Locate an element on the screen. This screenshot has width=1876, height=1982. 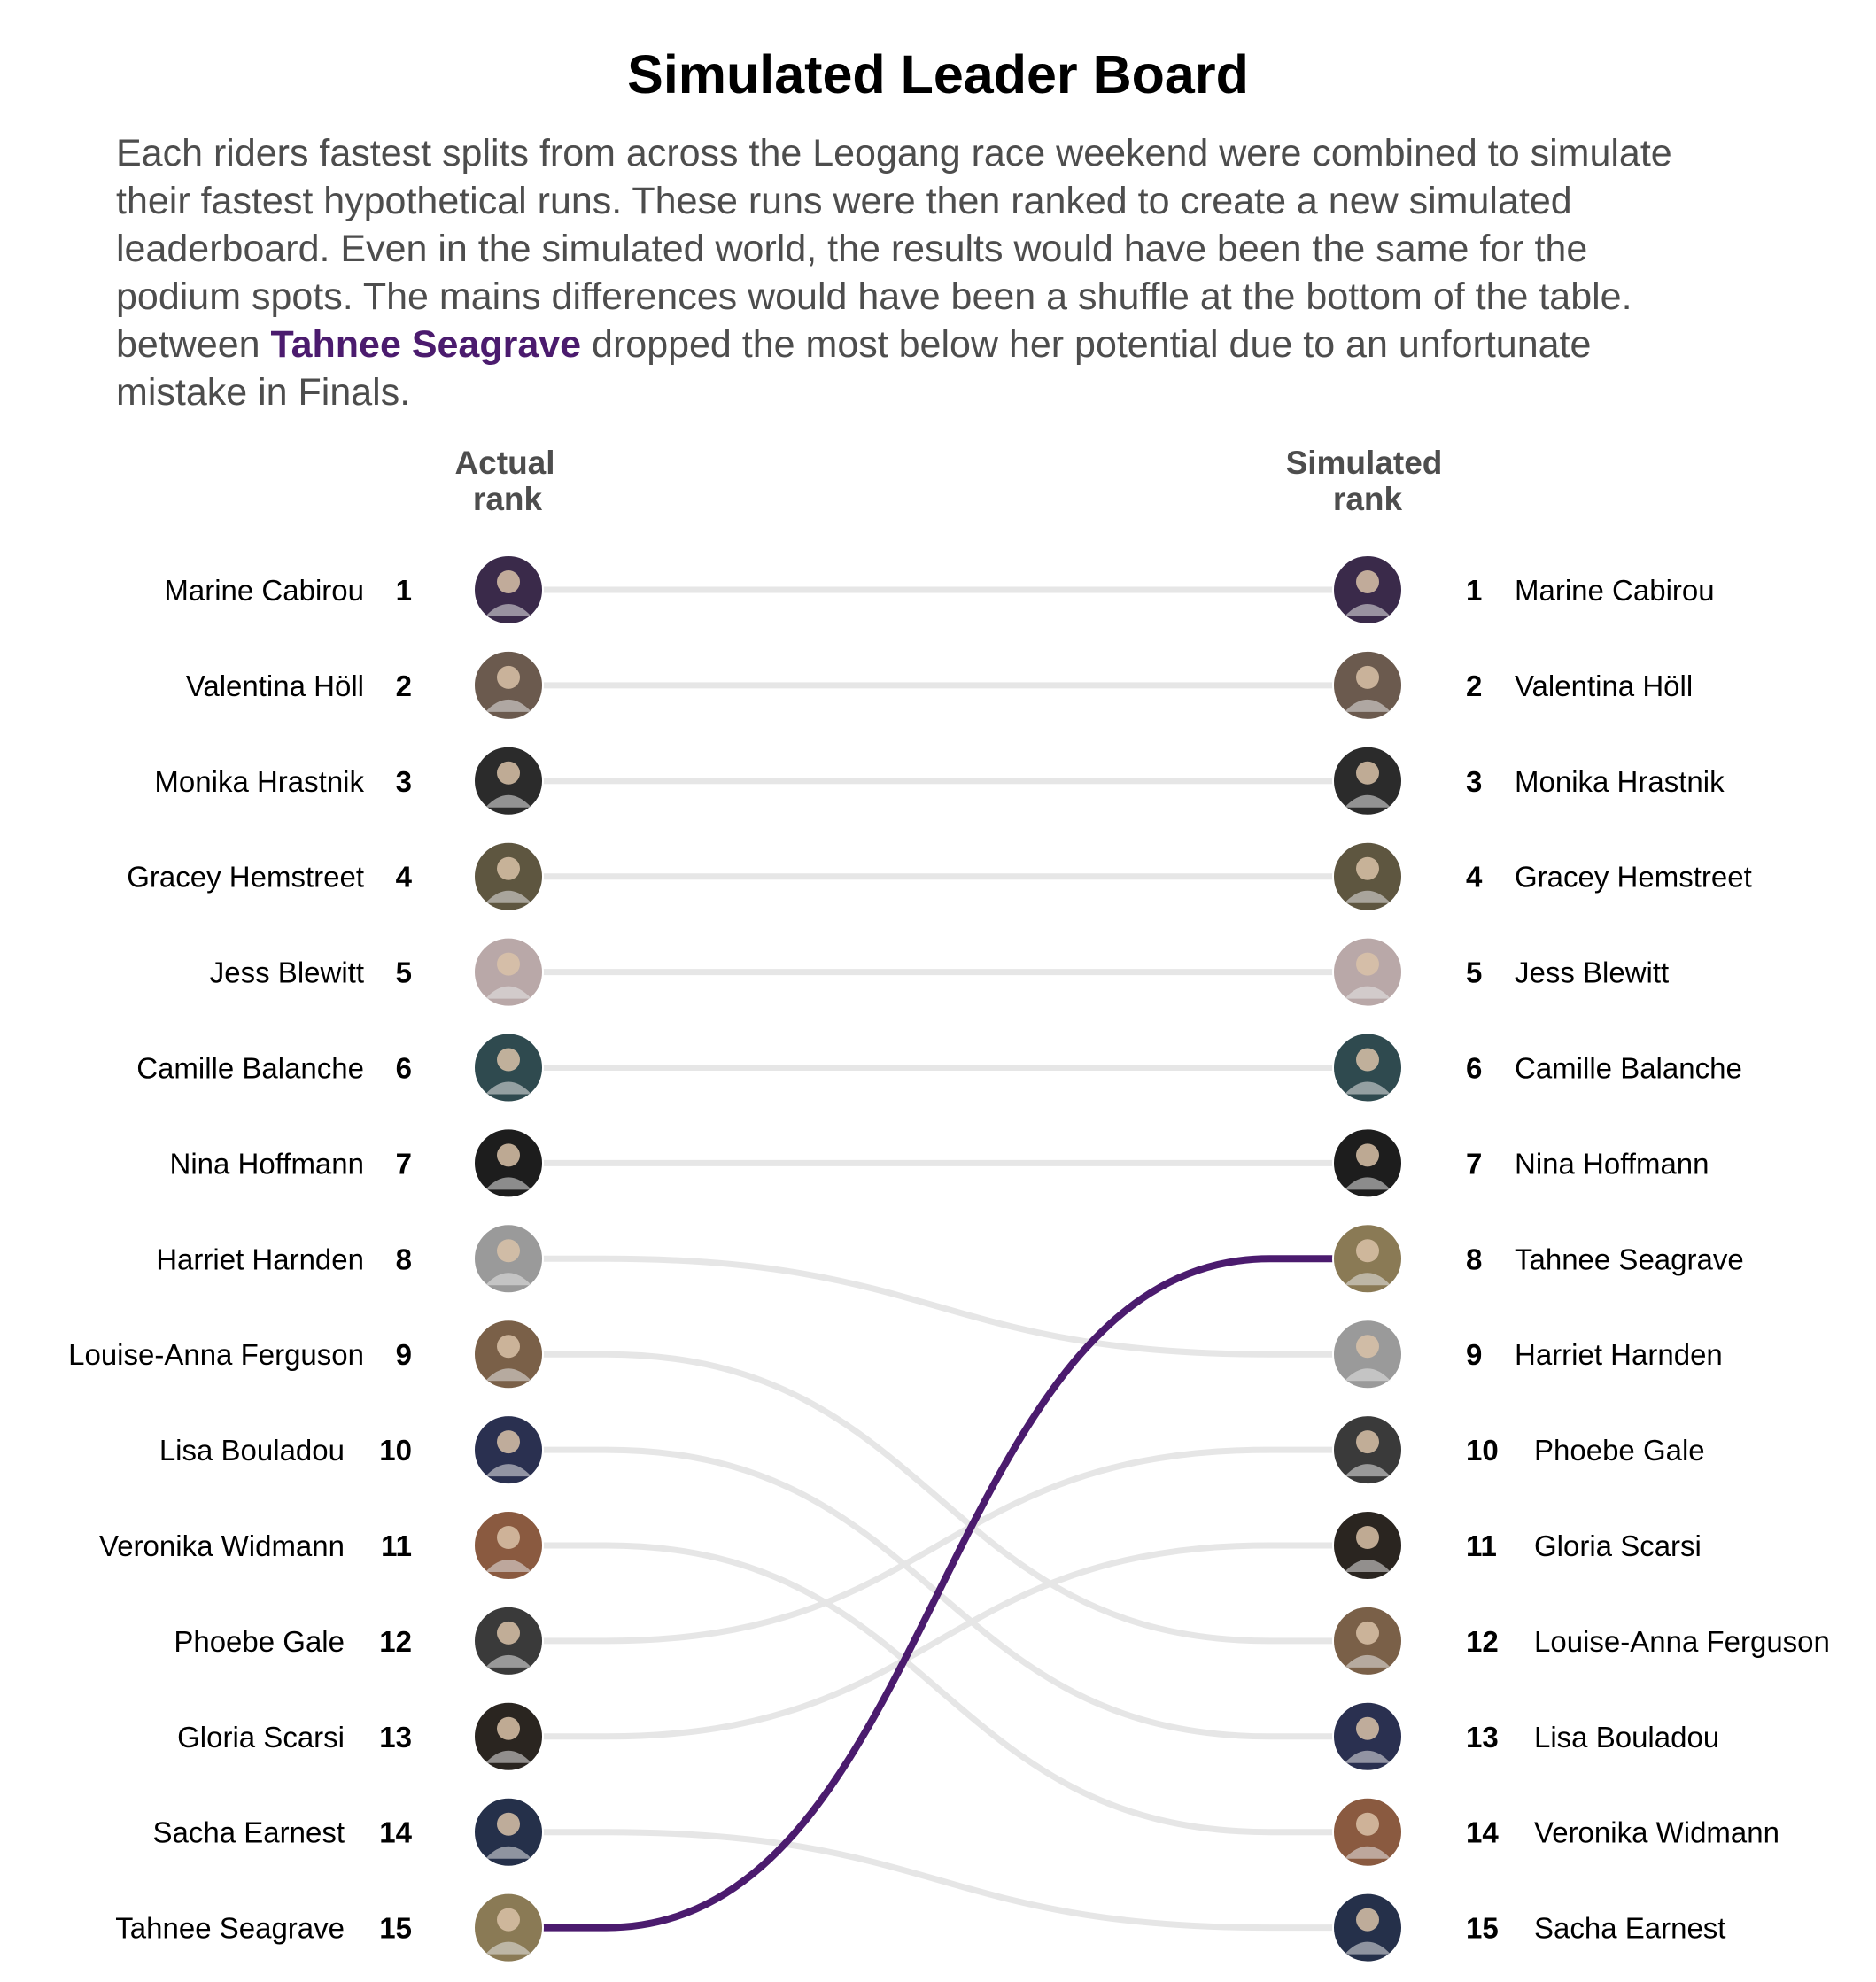
simulated-rank-label: 3 is located at coordinates (1474, 781).